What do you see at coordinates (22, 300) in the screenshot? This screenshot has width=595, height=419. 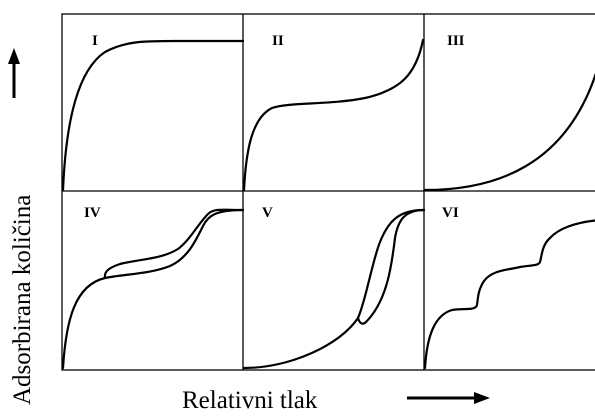 I see `y-axis-label: Adsorbirana količina` at bounding box center [22, 300].